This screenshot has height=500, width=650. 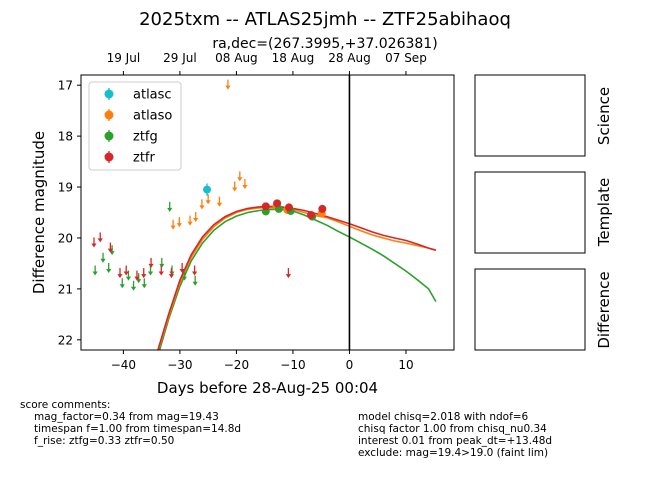 I want to click on model-comment-line: model chisq=2.018 with ndof=6, so click(x=443, y=417).